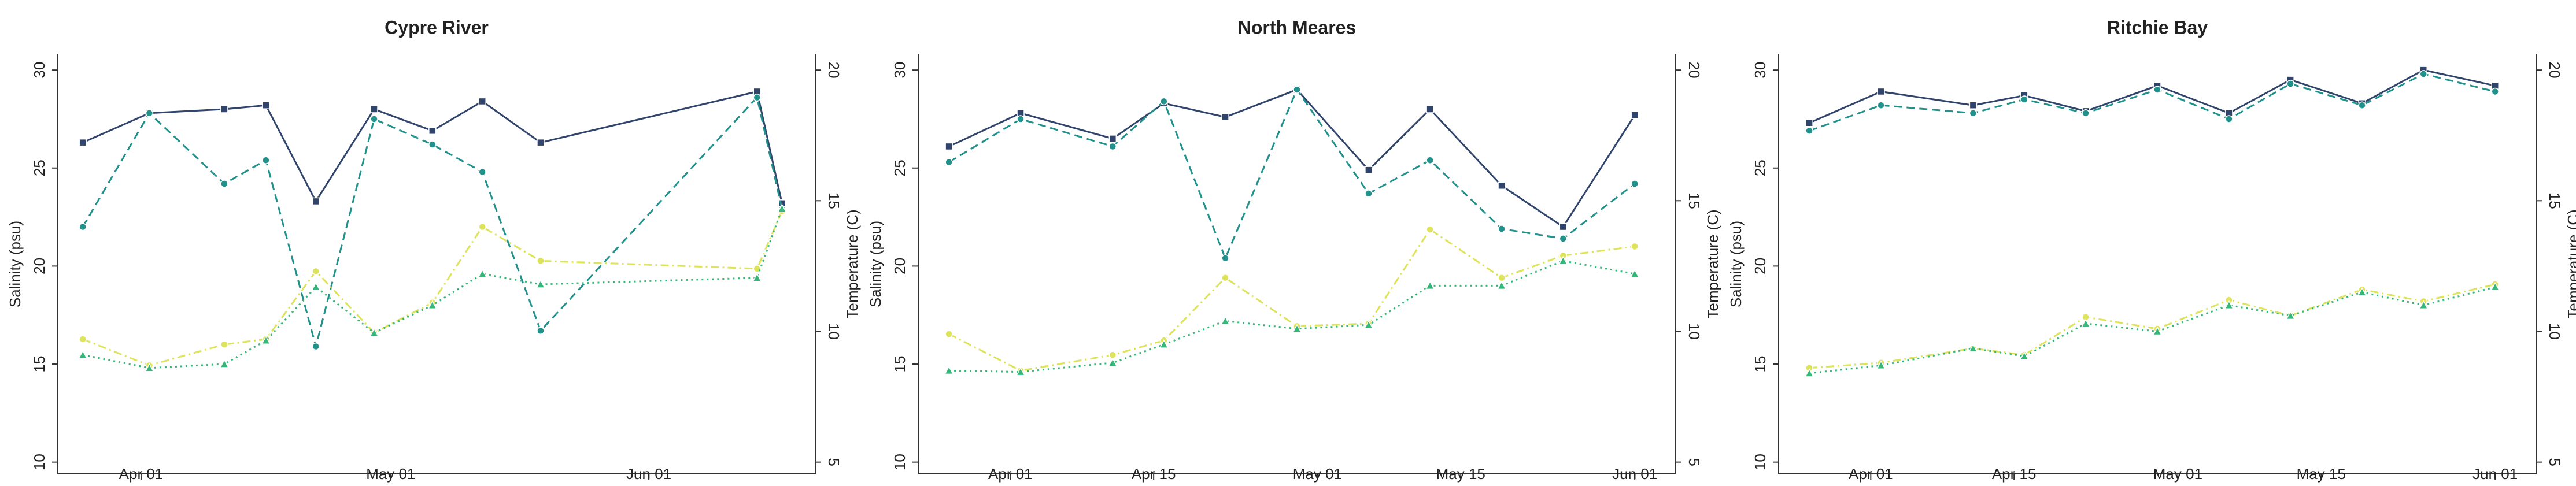 This screenshot has width=2576, height=486. What do you see at coordinates (1297, 27) in the screenshot?
I see `chart-title: North Meares` at bounding box center [1297, 27].